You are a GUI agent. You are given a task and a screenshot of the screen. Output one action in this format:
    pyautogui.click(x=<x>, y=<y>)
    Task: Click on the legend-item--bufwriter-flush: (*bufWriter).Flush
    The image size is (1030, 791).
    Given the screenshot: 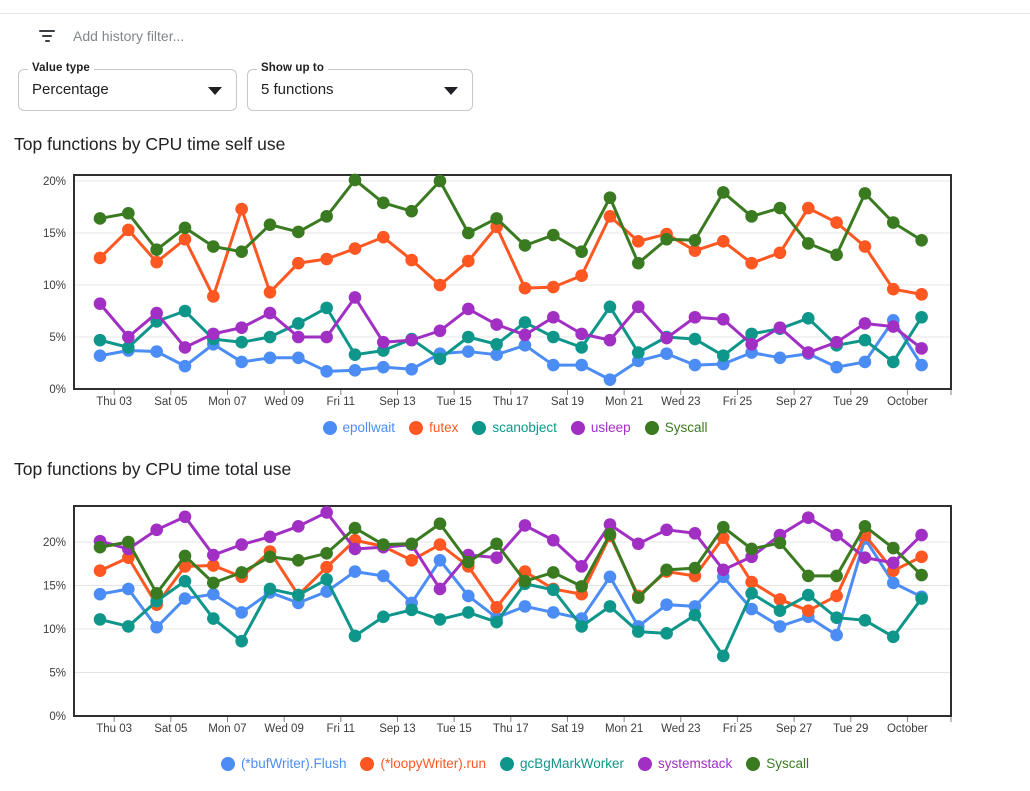 What is the action you would take?
    pyautogui.click(x=283, y=763)
    